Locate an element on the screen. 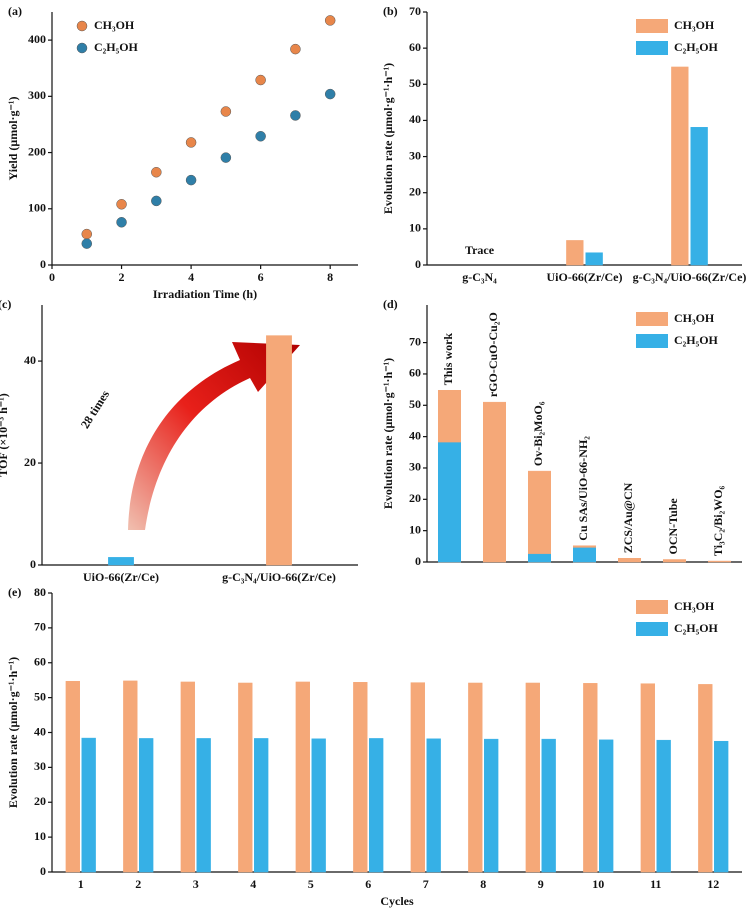  arrow is located at coordinates (214, 436).